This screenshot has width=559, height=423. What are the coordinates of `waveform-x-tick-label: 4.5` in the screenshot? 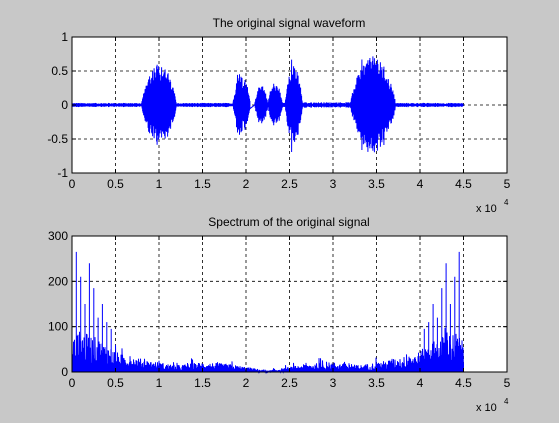 It's located at (463, 184).